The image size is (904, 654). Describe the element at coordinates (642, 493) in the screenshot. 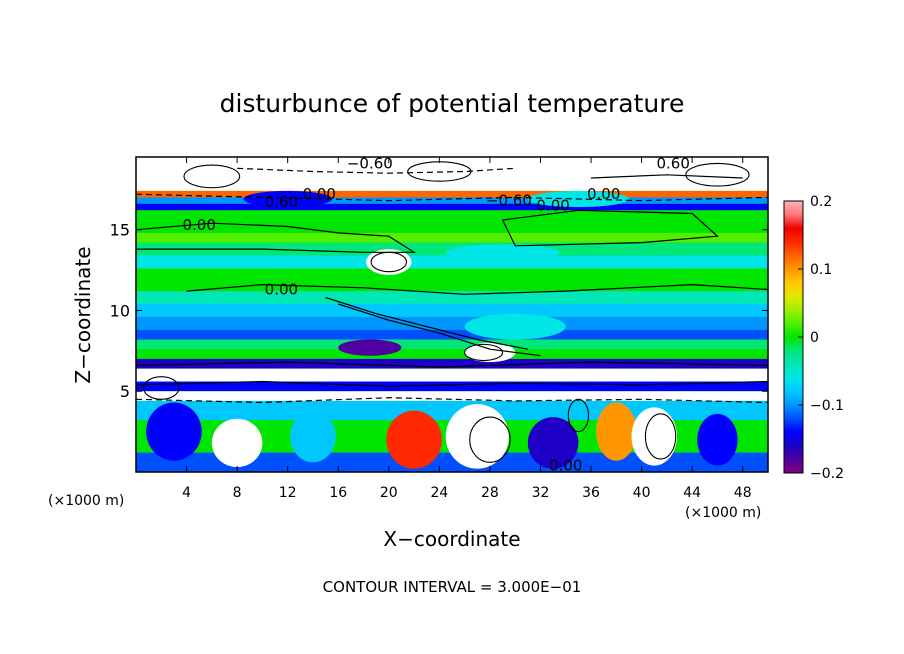

I see `x-tick-label: 40` at that location.